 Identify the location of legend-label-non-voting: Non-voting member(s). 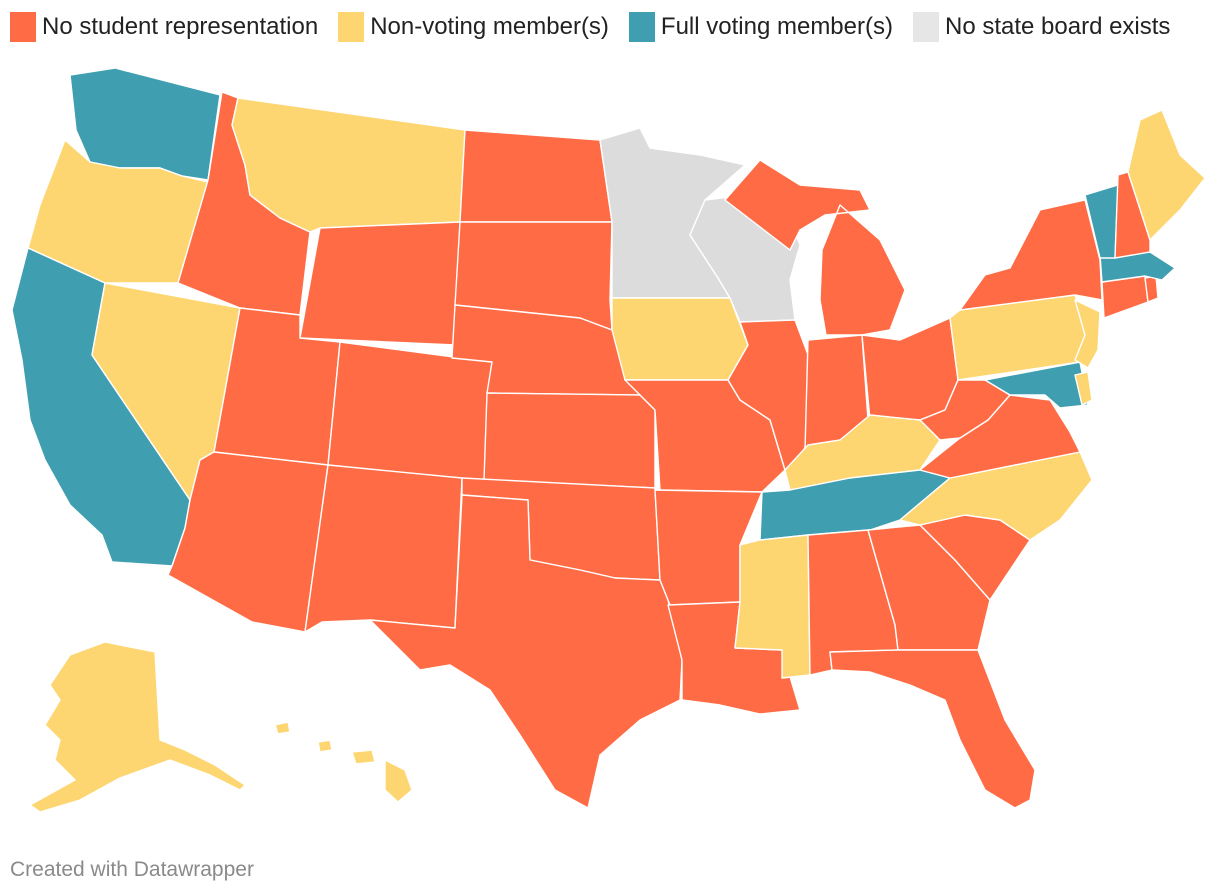
(489, 26).